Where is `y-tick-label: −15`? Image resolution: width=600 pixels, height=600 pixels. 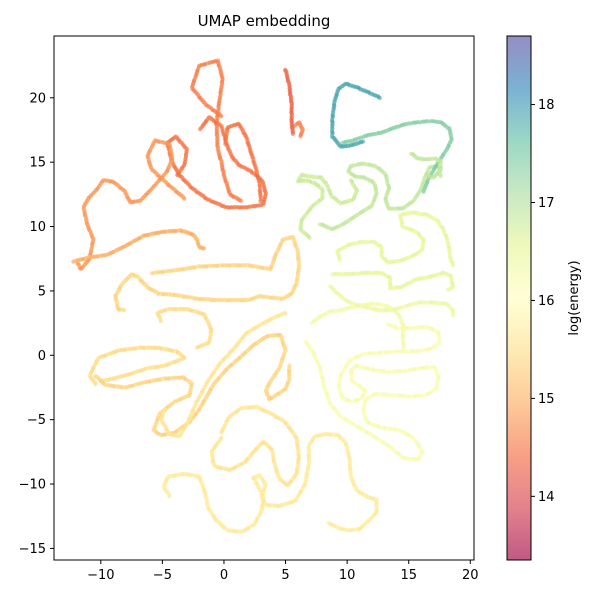
y-tick-label: −15 is located at coordinates (32, 549).